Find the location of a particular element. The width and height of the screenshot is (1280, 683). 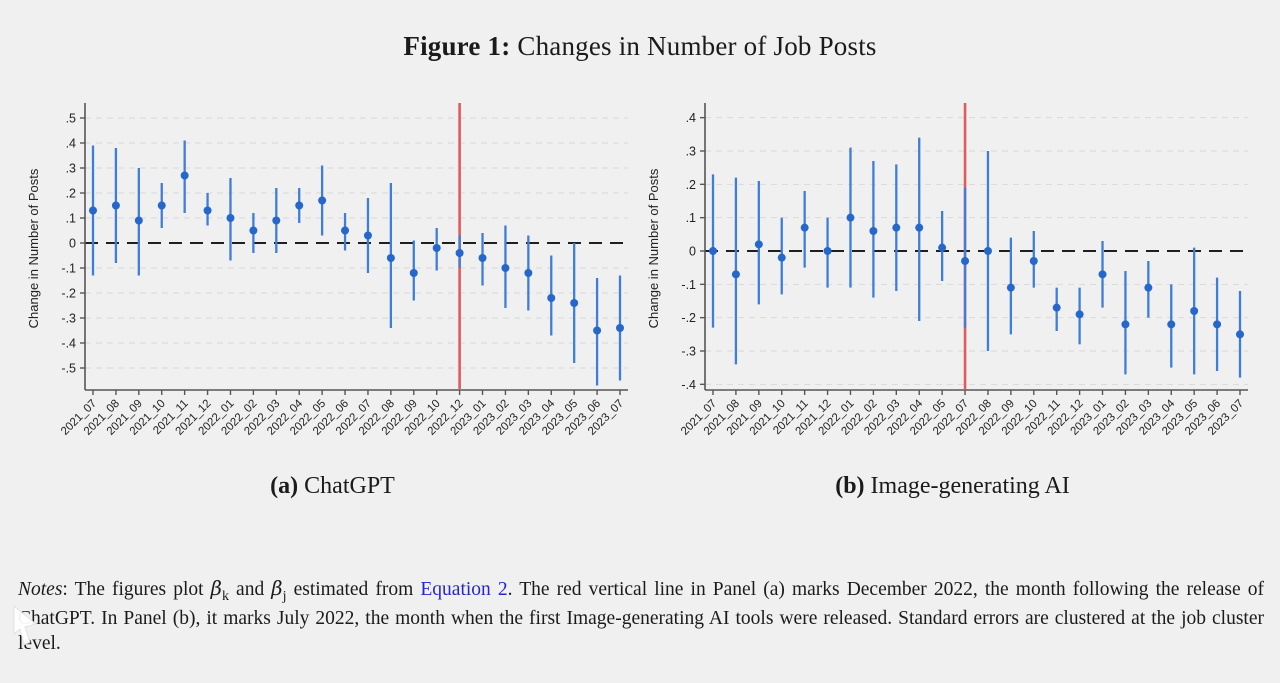

caption-panel-a: (a) ChatGPT is located at coordinates (332, 486).